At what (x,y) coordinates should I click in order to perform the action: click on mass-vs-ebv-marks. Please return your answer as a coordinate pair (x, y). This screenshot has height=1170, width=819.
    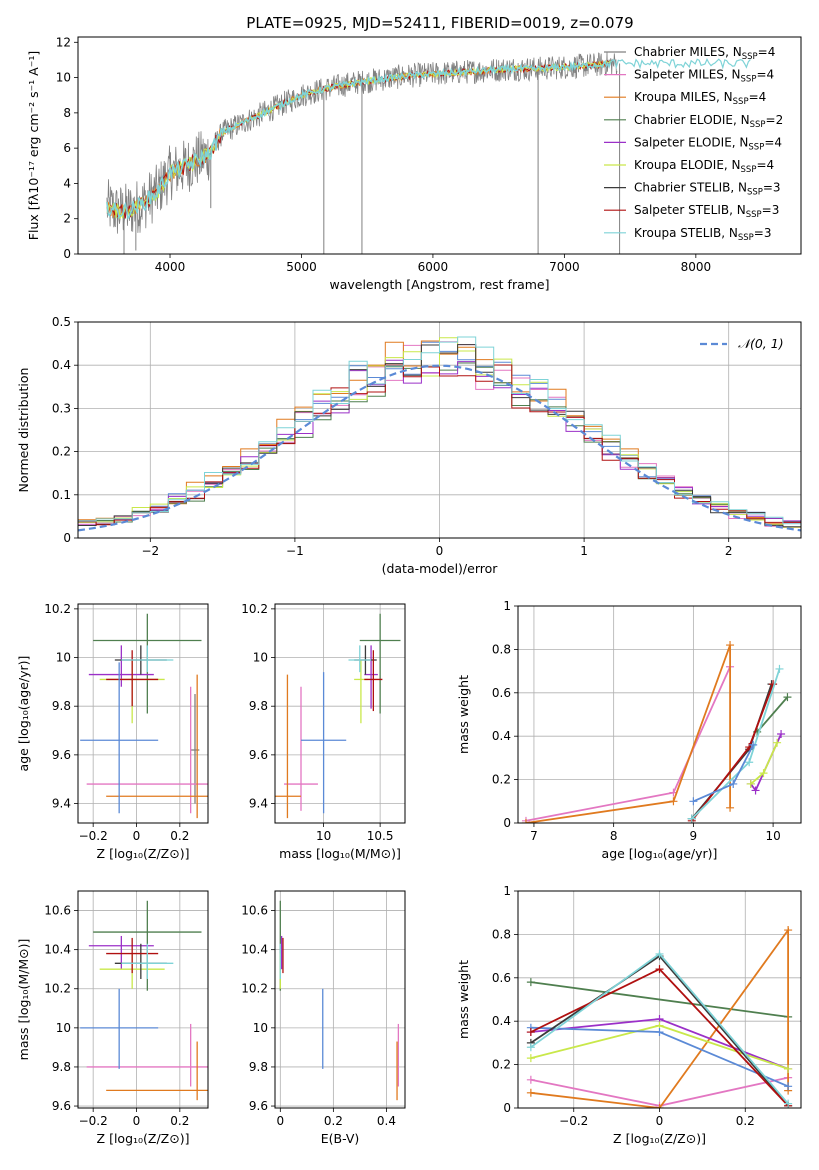
    Looking at the image, I should click on (339, 1000).